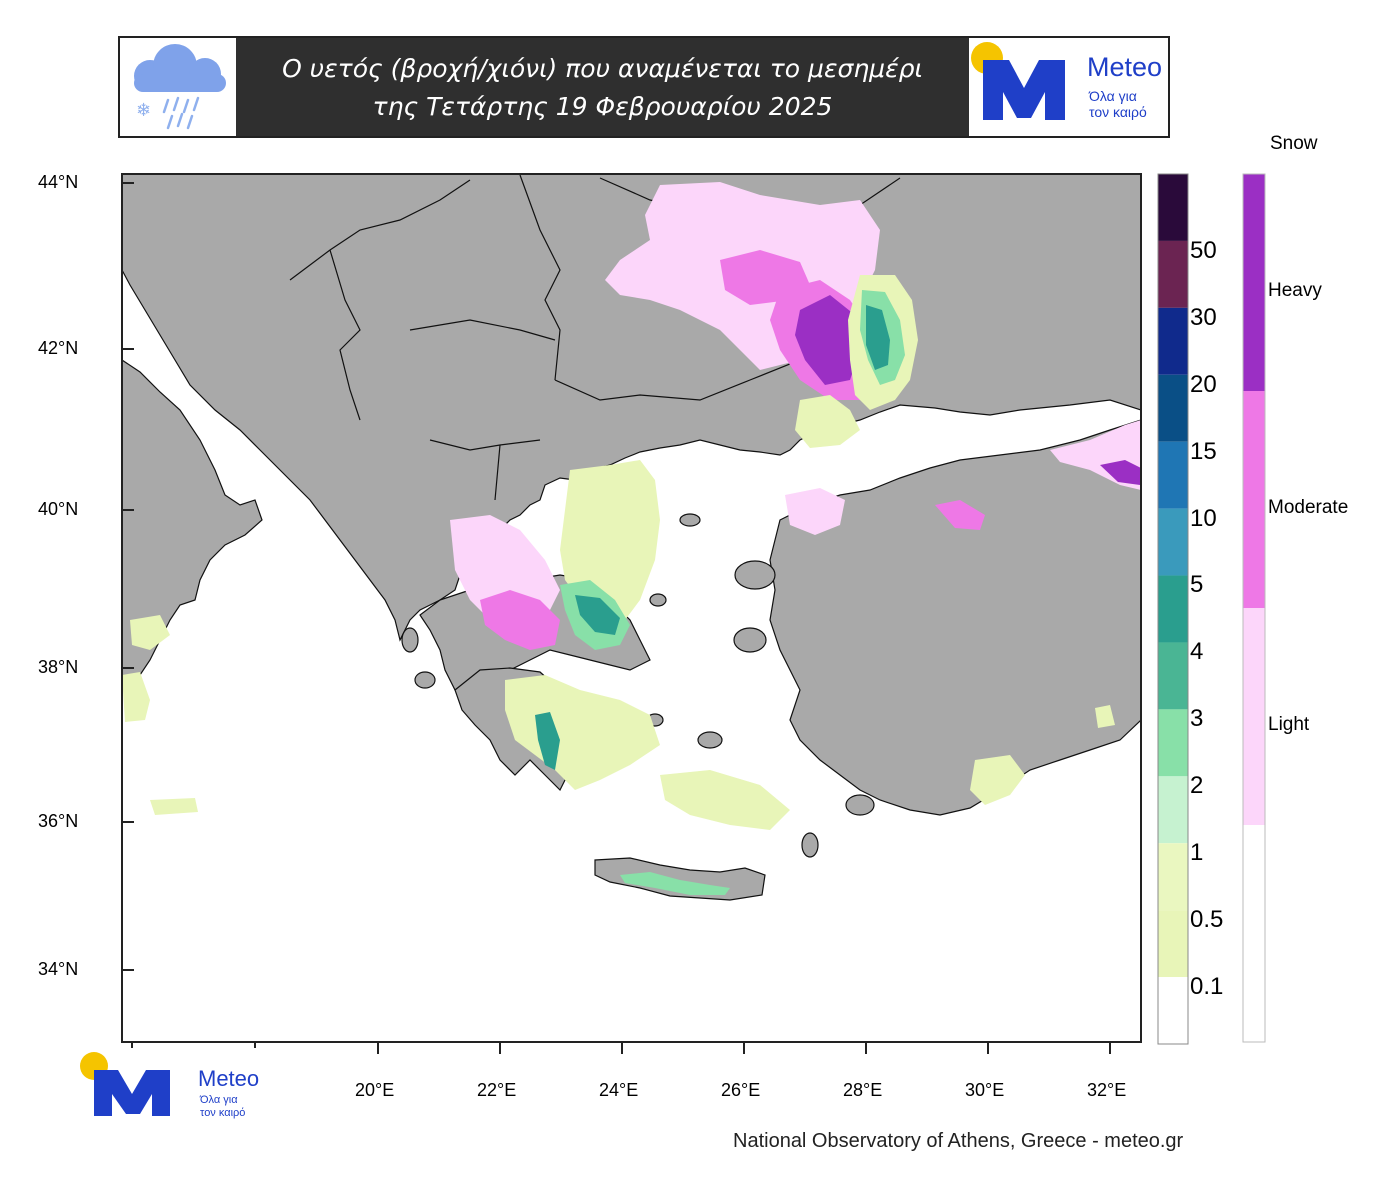 The width and height of the screenshot is (1390, 1190). What do you see at coordinates (1294, 143) in the screenshot?
I see `snow-colorbar-title: Snow` at bounding box center [1294, 143].